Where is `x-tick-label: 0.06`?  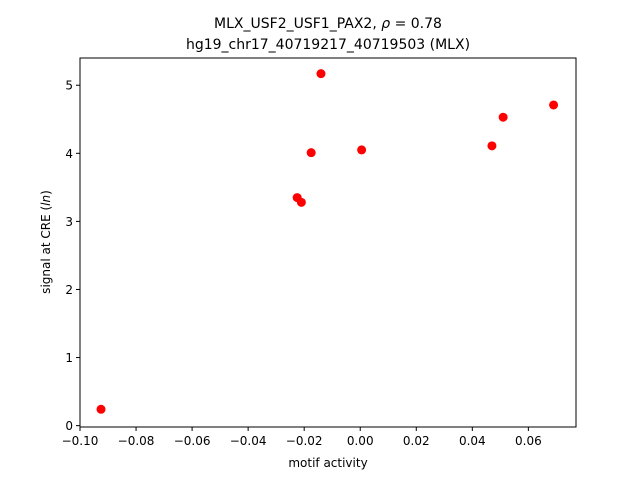 x-tick-label: 0.06 is located at coordinates (528, 441).